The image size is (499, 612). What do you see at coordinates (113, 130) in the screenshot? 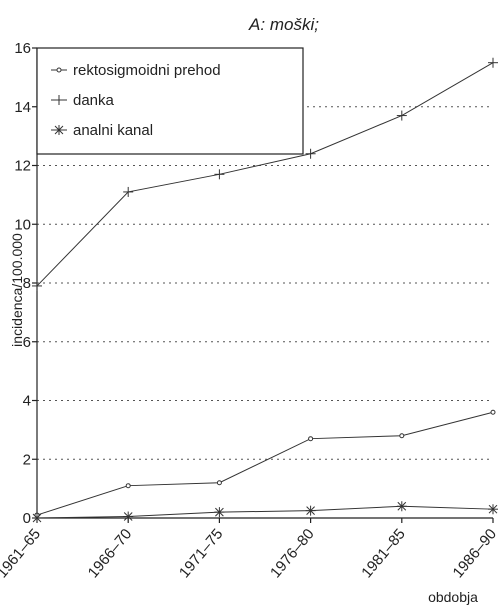
I see `legend-label: analni kanal` at bounding box center [113, 130].